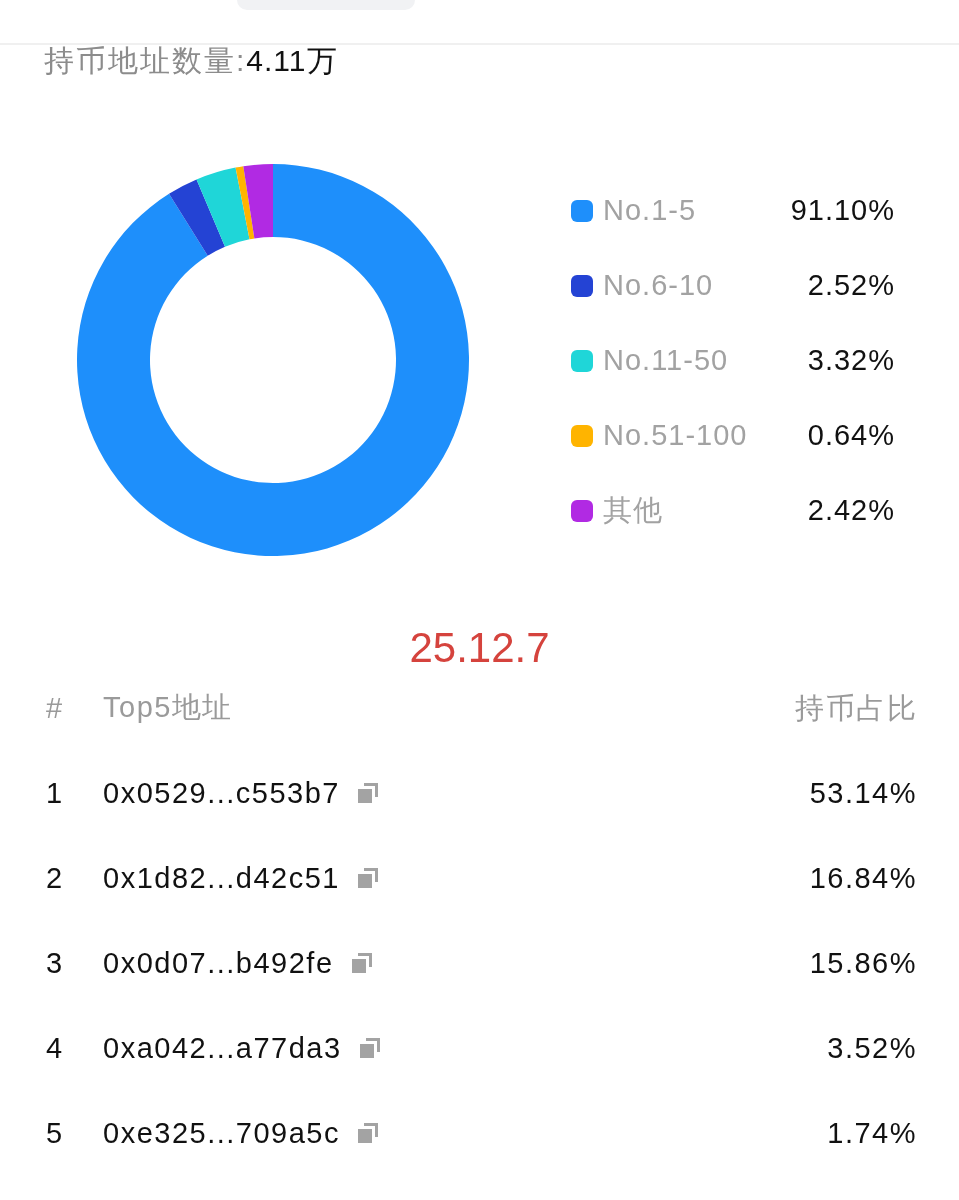 The height and width of the screenshot is (1200, 959). Describe the element at coordinates (168, 707) in the screenshot. I see `text: Top5地址` at that location.